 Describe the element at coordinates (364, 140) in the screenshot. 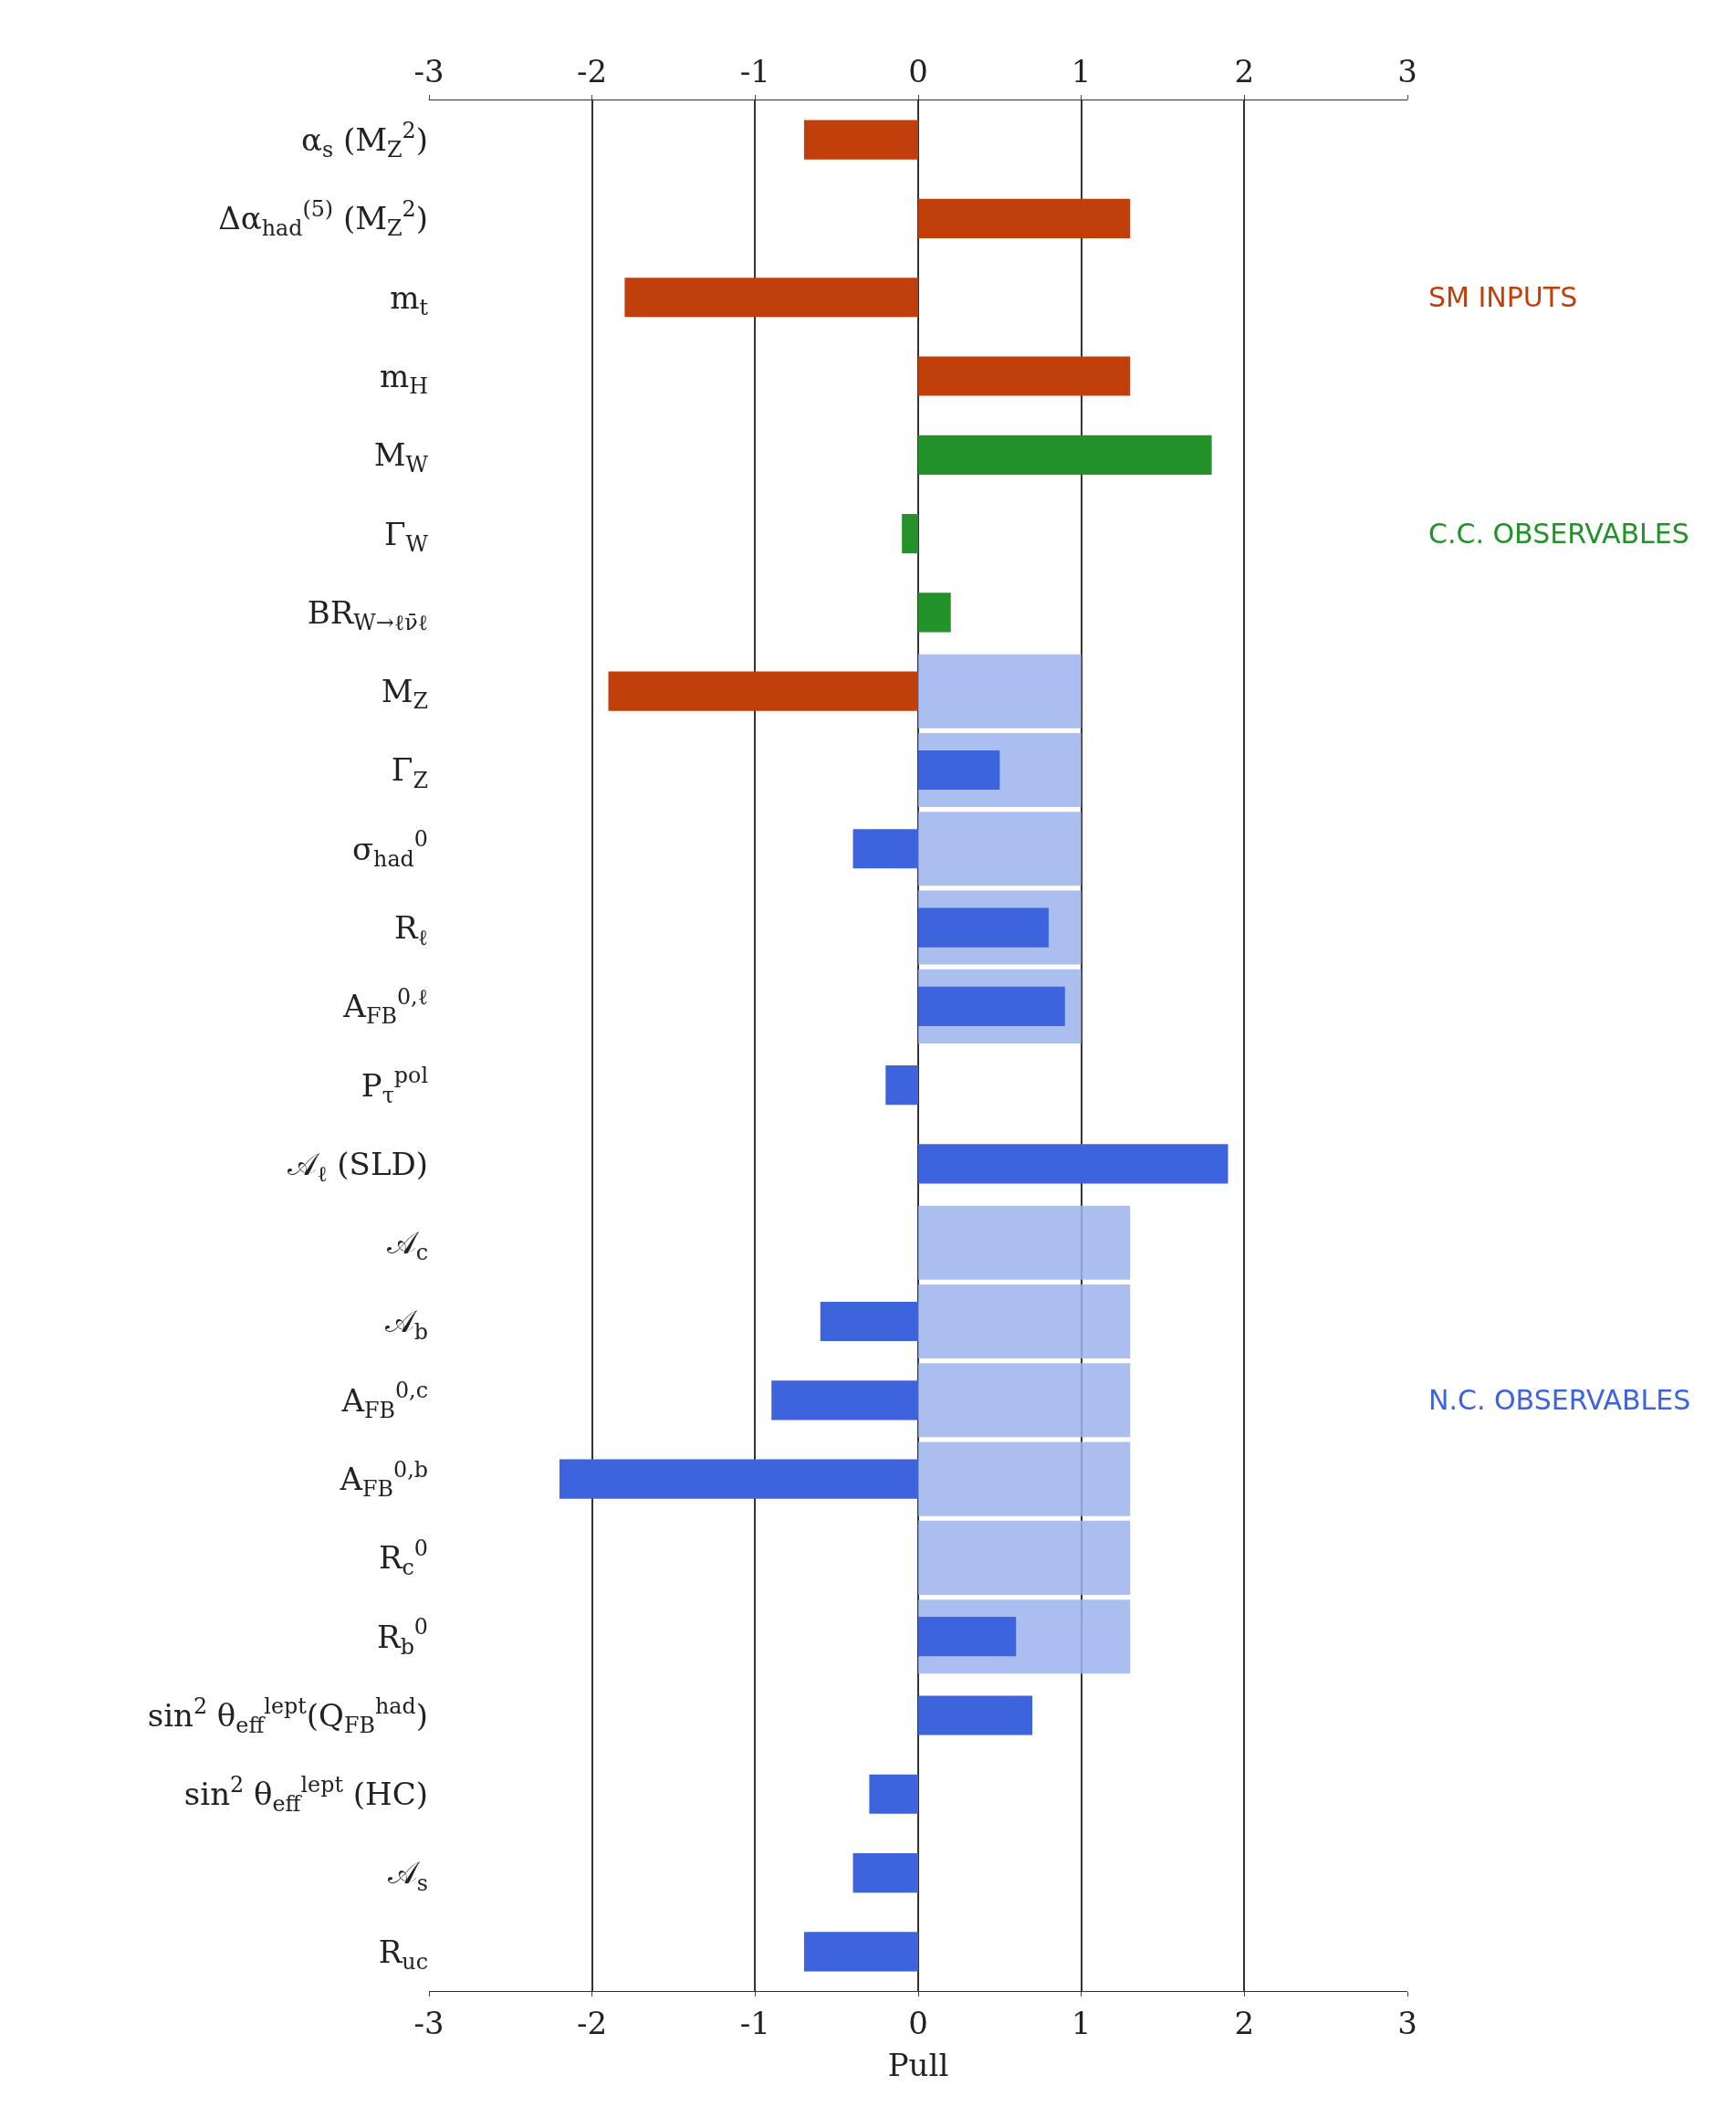

I see `y-tick-label: α$_{s}$ (M$_{Z}$$^{2}$)` at that location.